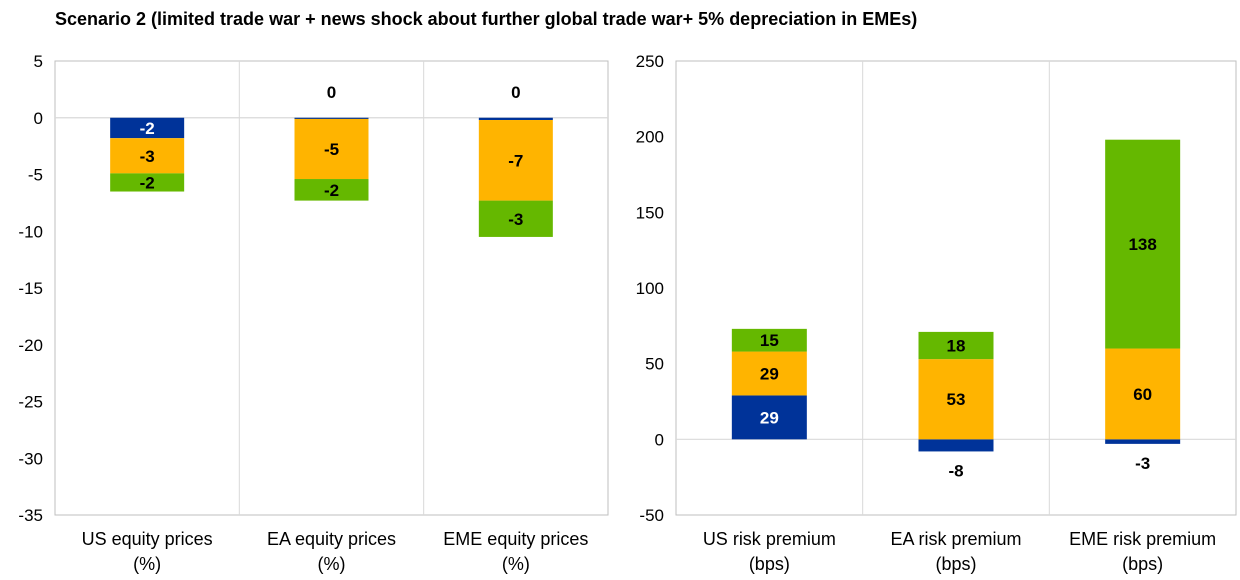  I want to click on y-tick-label: 250, so click(650, 61).